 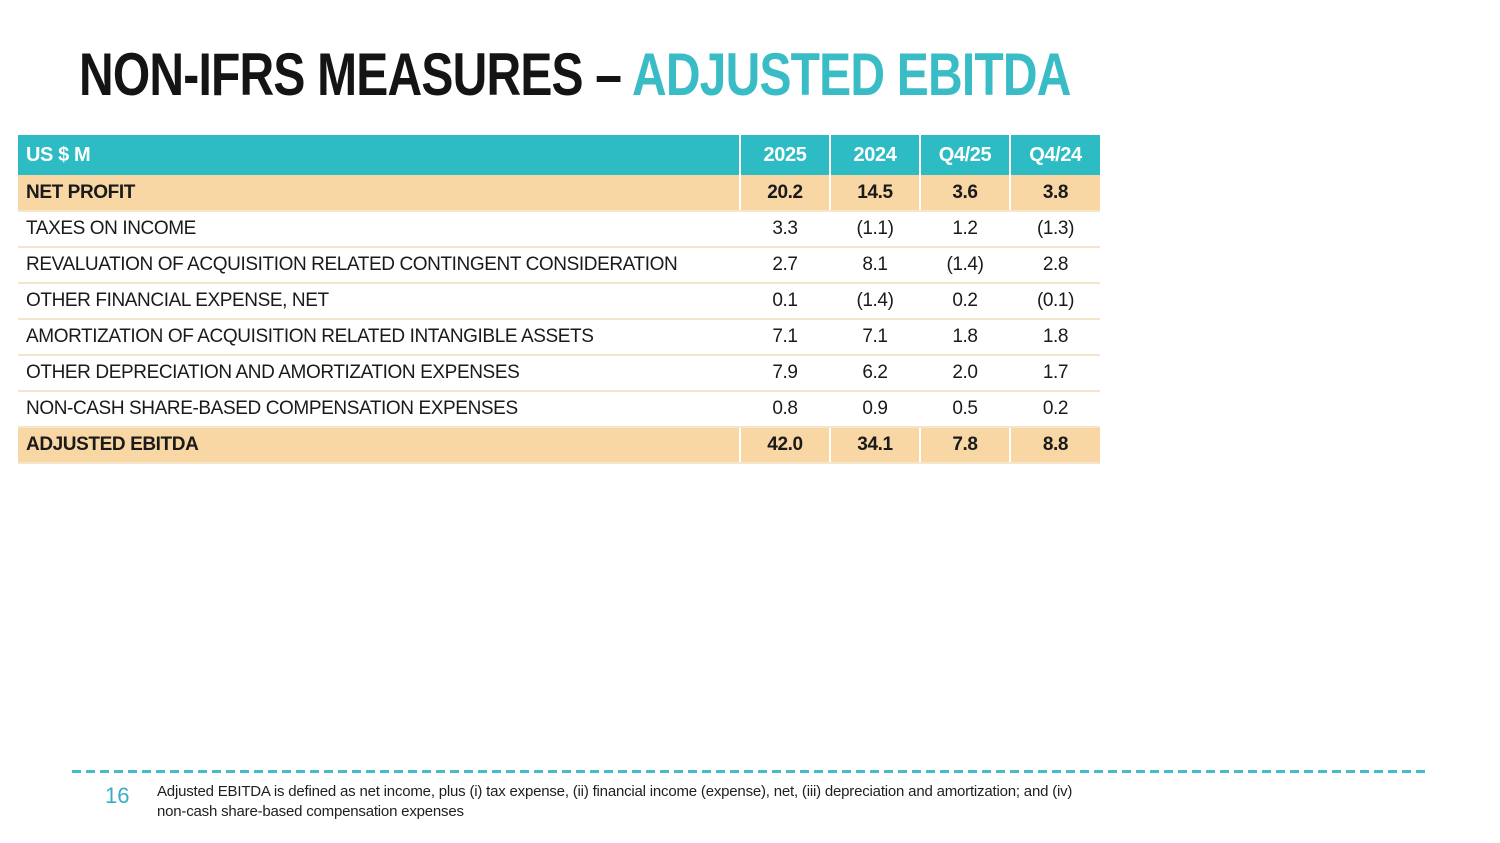 What do you see at coordinates (784, 301) in the screenshot?
I see `row-value: 0.1` at bounding box center [784, 301].